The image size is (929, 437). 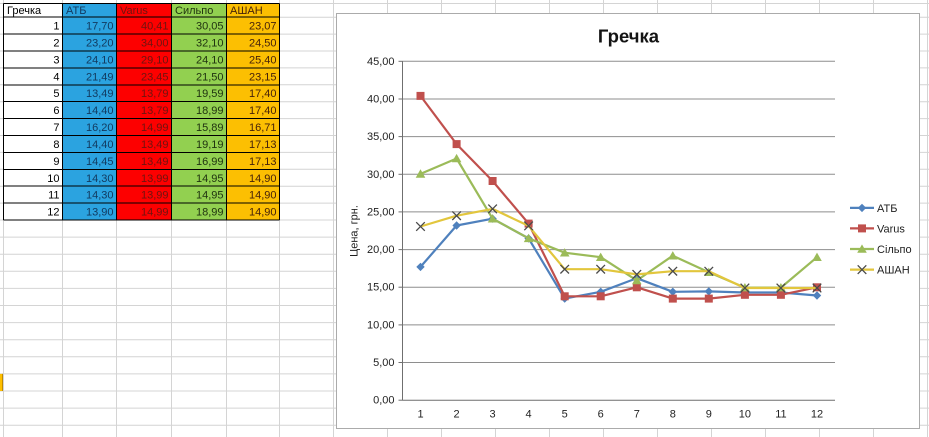 What do you see at coordinates (210, 94) in the screenshot?
I see `svg-text: 19,59` at bounding box center [210, 94].